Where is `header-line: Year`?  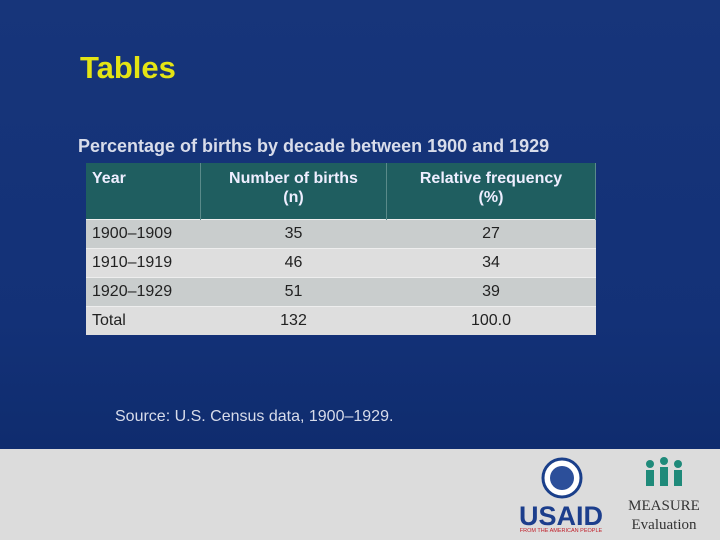
header-line: Year is located at coordinates (109, 178).